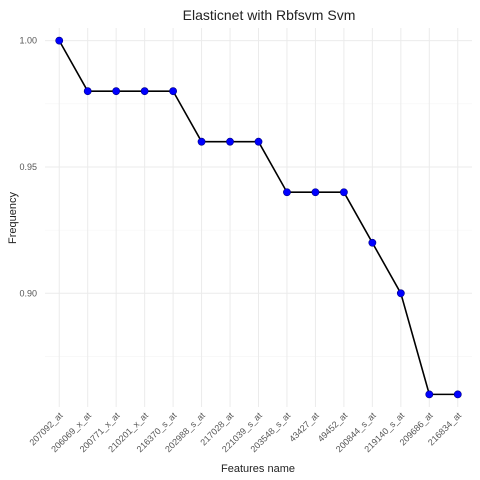  I want to click on chart-title: Elasticnet with Rbfsvm Svm, so click(269, 15).